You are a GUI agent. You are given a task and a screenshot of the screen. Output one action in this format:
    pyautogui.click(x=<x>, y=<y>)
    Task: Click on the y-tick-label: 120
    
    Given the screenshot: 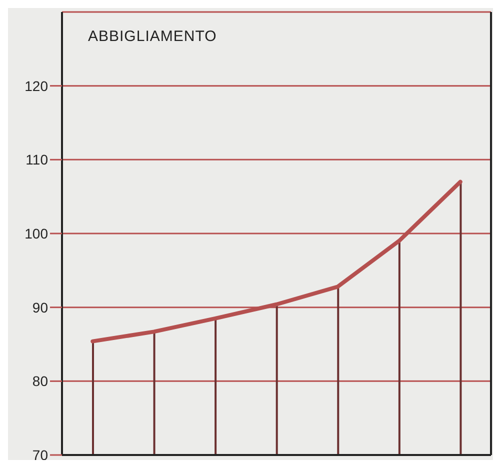 What is the action you would take?
    pyautogui.click(x=36, y=86)
    